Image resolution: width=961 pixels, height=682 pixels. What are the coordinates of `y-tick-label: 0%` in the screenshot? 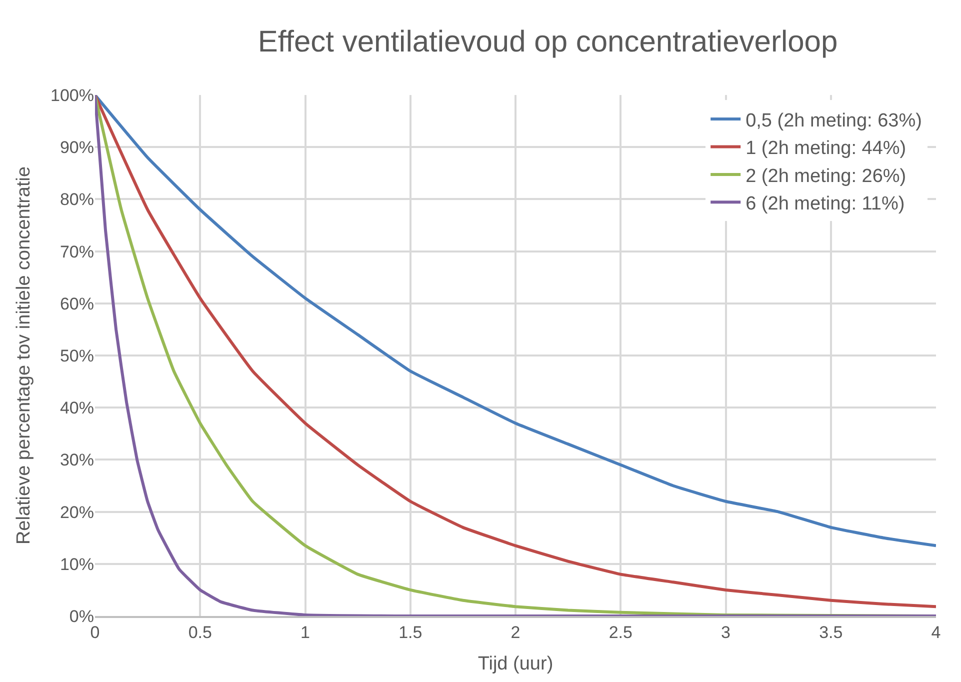 It's located at (81, 616).